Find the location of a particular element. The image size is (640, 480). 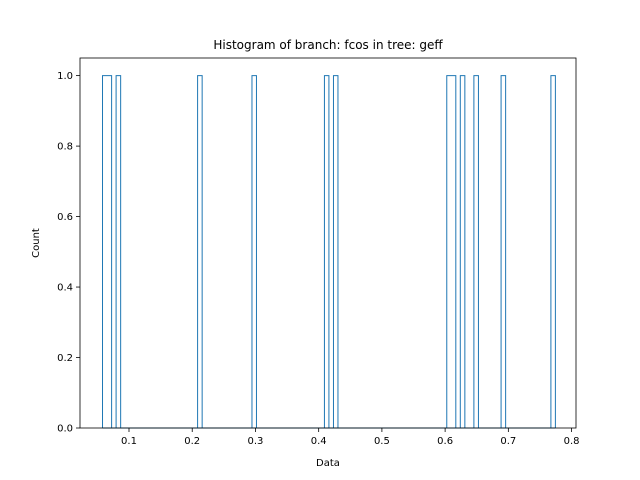

y-tick-label: 1.0 is located at coordinates (65, 76).